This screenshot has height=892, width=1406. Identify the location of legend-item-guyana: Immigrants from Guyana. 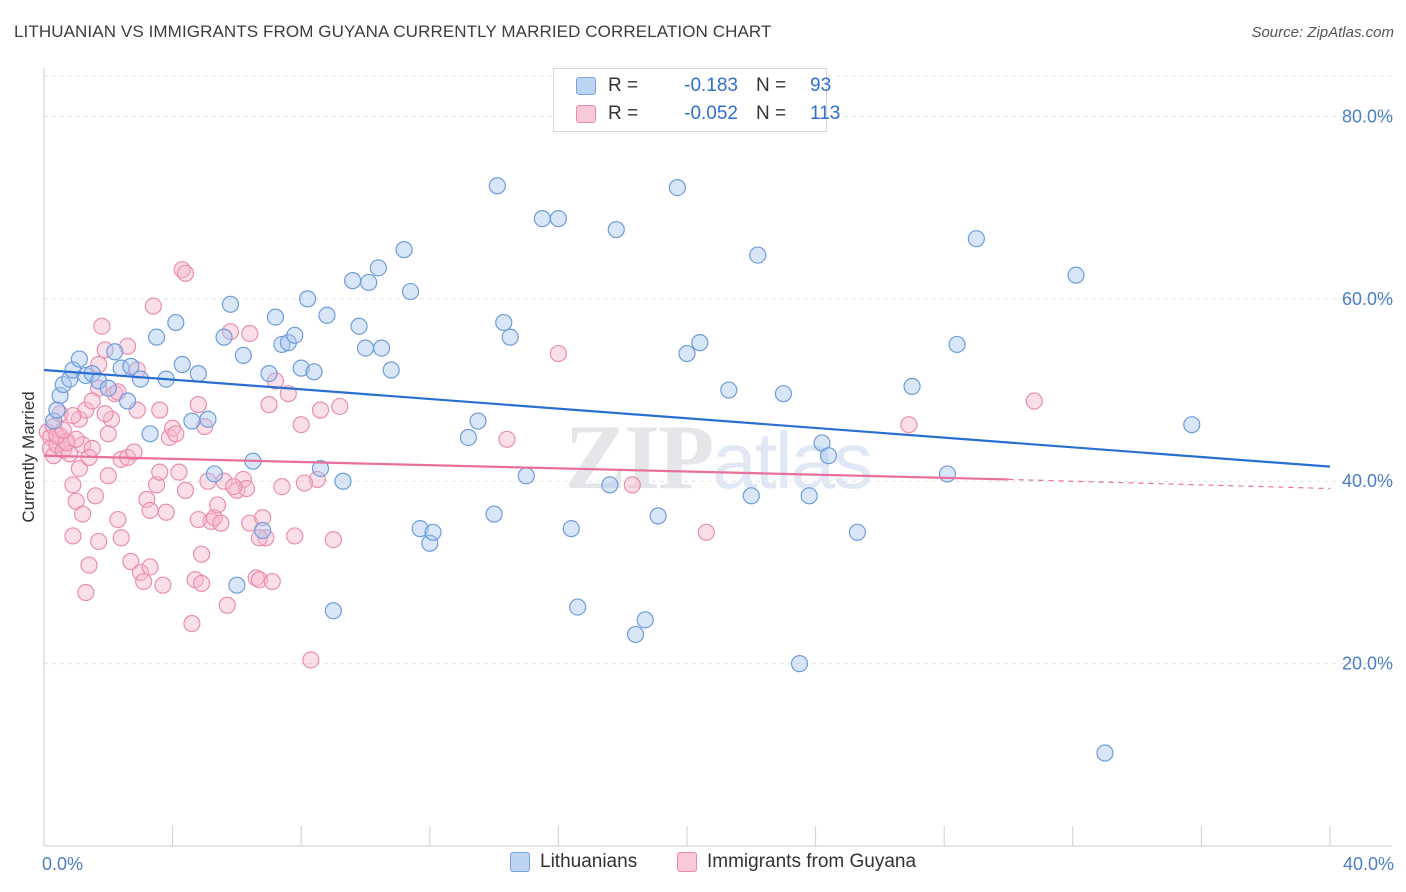
(796, 862).